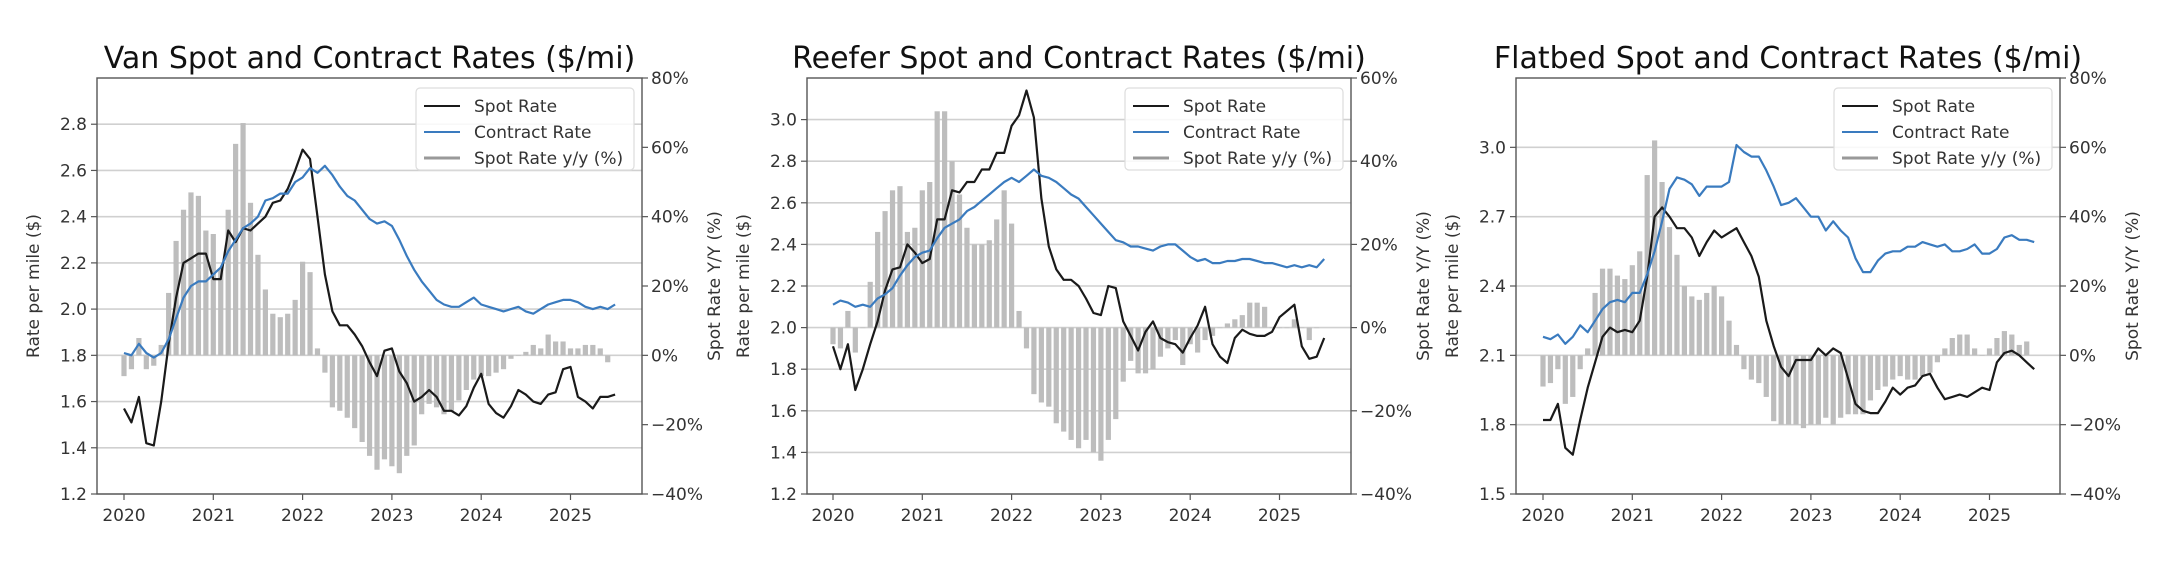 Image resolution: width=2176 pixels, height=566 pixels. What do you see at coordinates (1079, 58) in the screenshot?
I see `chart-title: Reefer Spot and Contract Rates ($/mi)` at bounding box center [1079, 58].